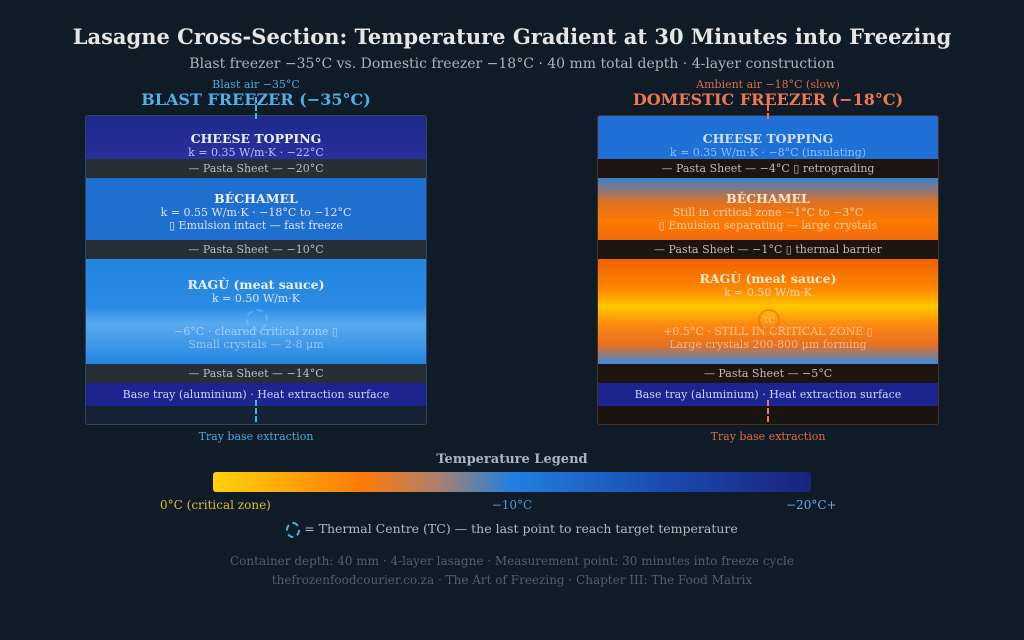  What do you see at coordinates (256, 411) in the screenshot?
I see `blast-tray-arrow-icon` at bounding box center [256, 411].